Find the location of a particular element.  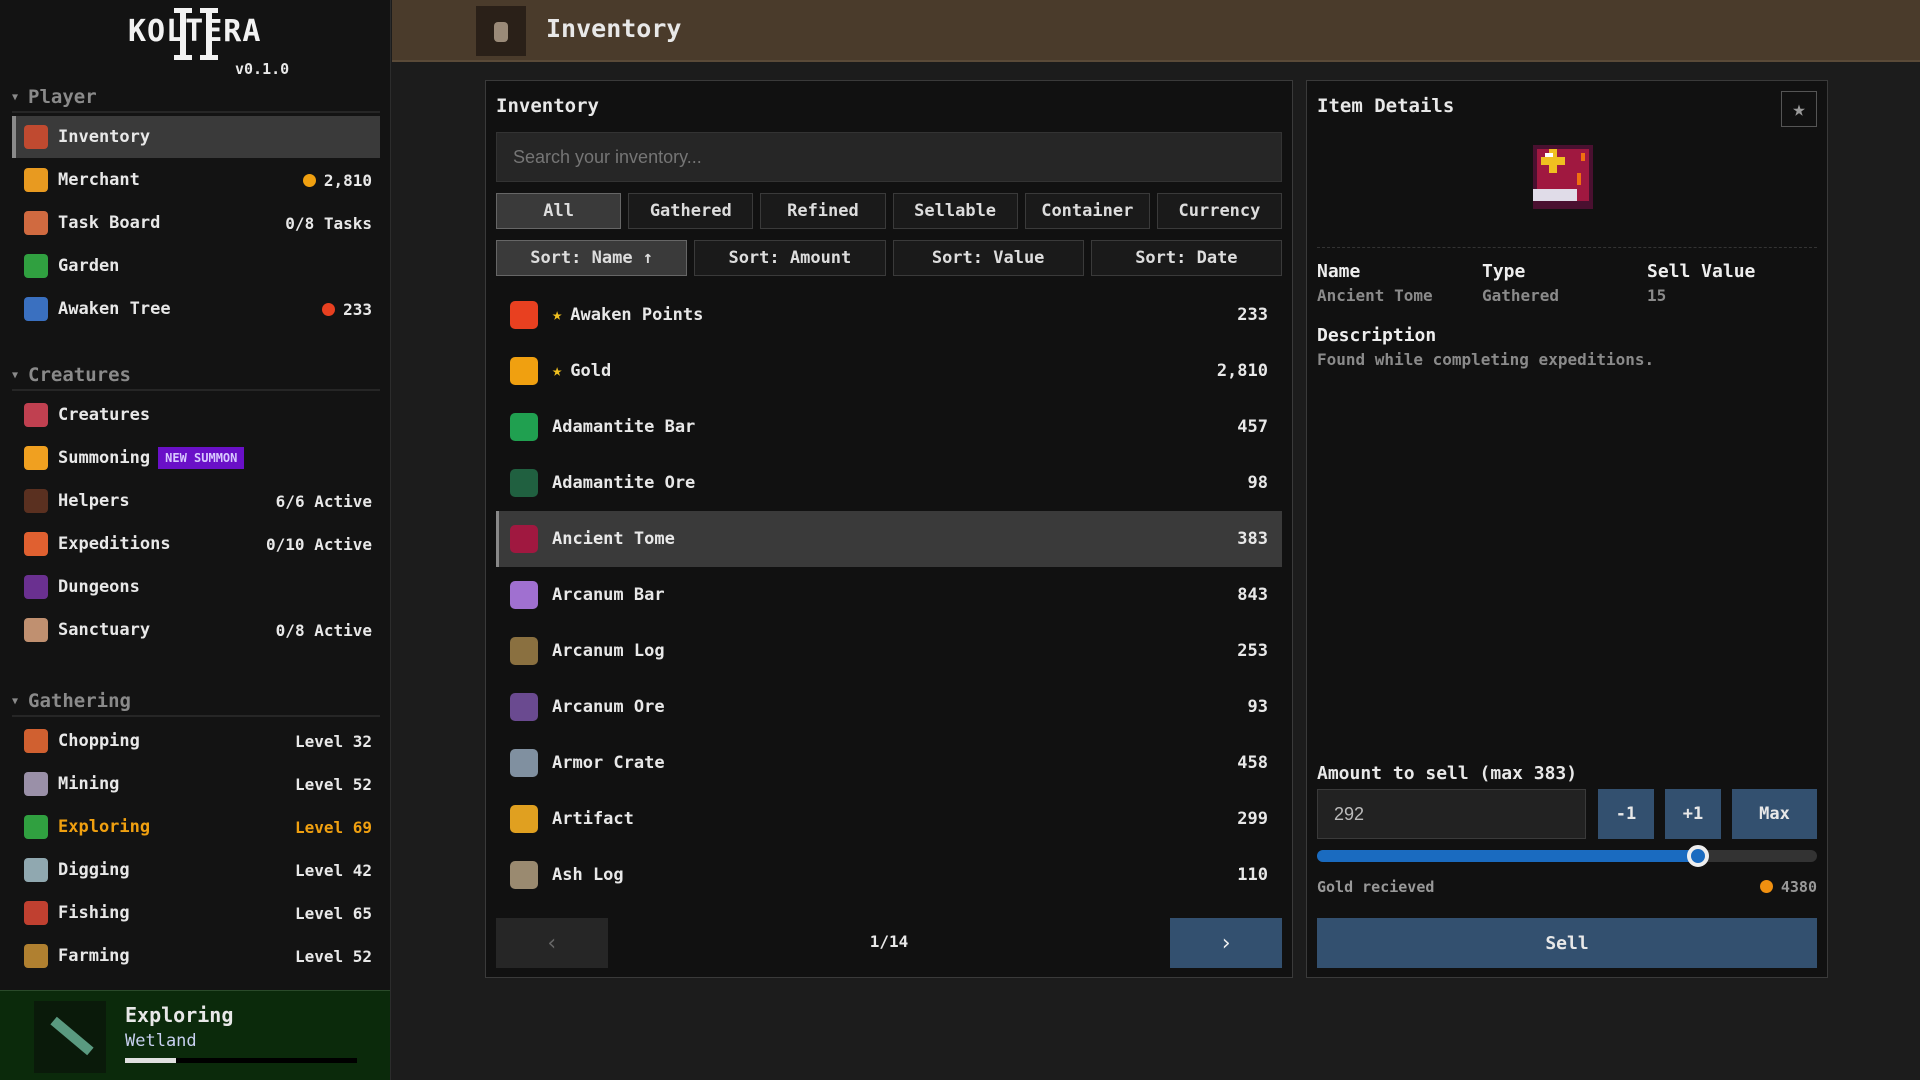

inventory-row: Ancient Tome 383 is located at coordinates (889, 539).